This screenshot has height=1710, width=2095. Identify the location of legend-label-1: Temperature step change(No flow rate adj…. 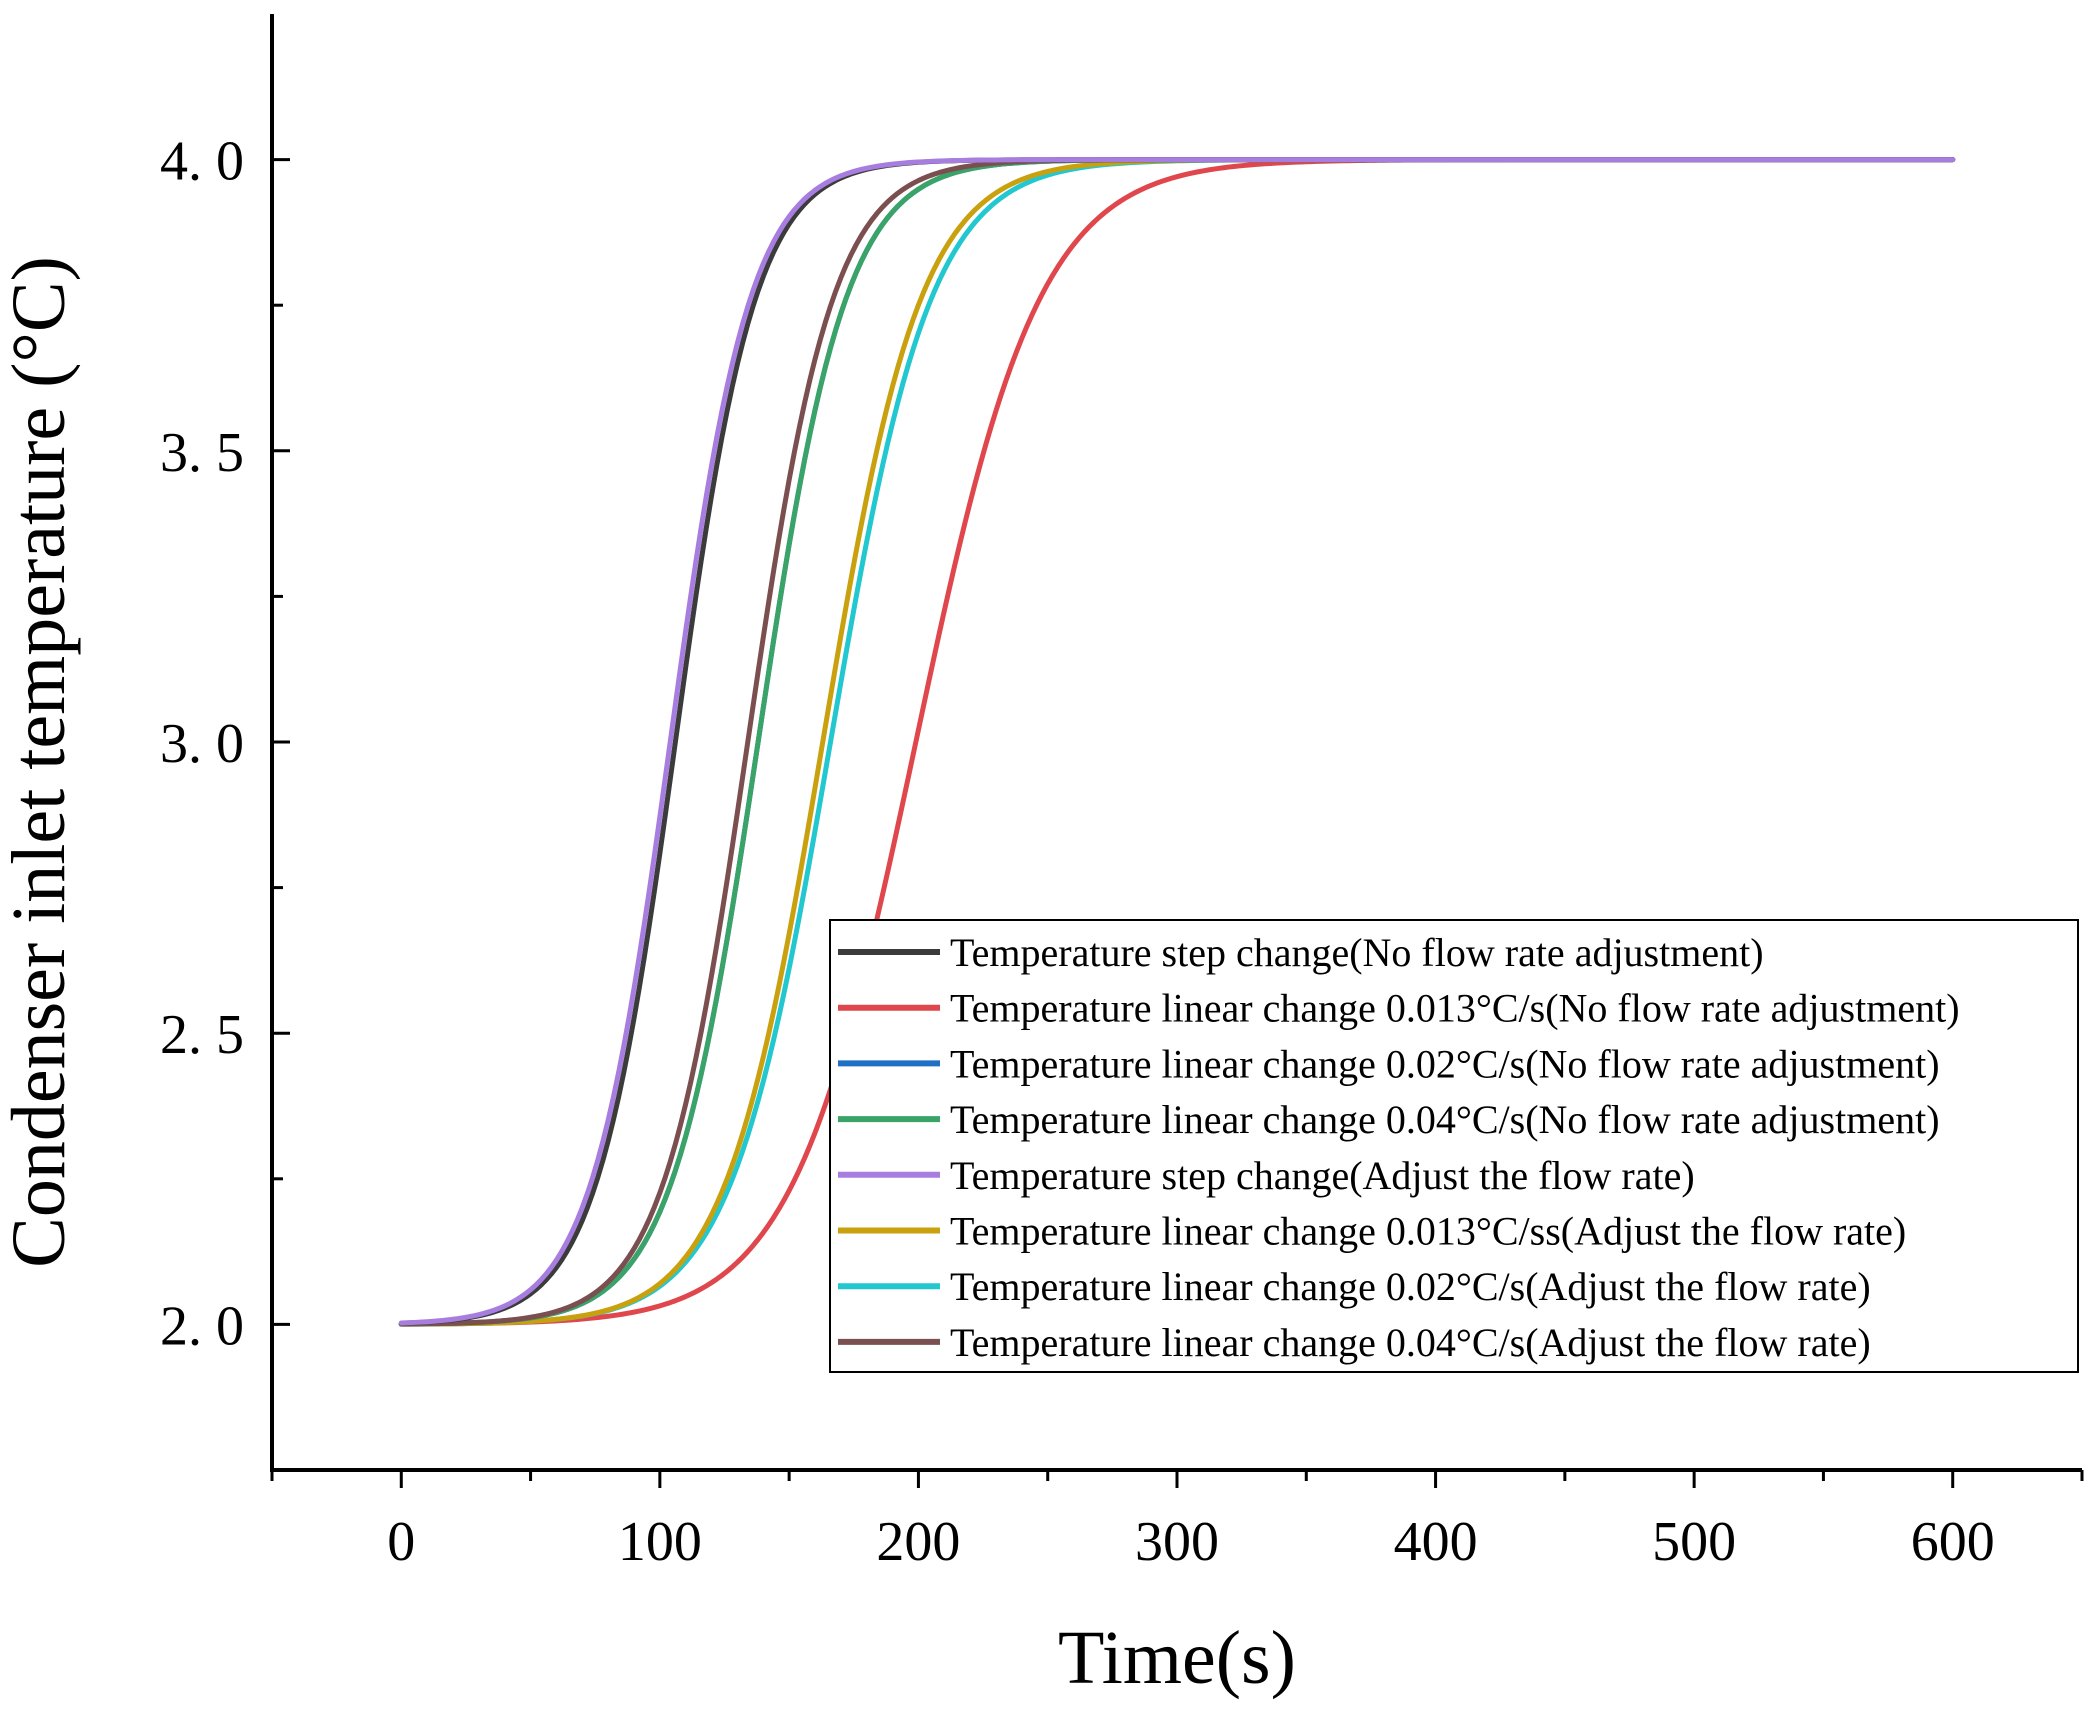
(1357, 952).